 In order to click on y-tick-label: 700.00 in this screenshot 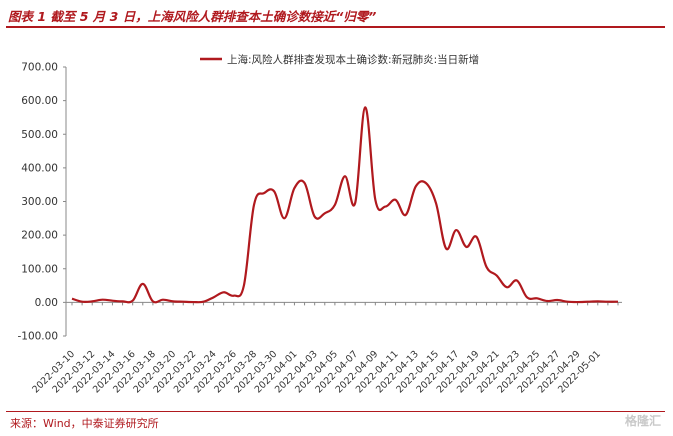, I will do `click(39, 68)`.